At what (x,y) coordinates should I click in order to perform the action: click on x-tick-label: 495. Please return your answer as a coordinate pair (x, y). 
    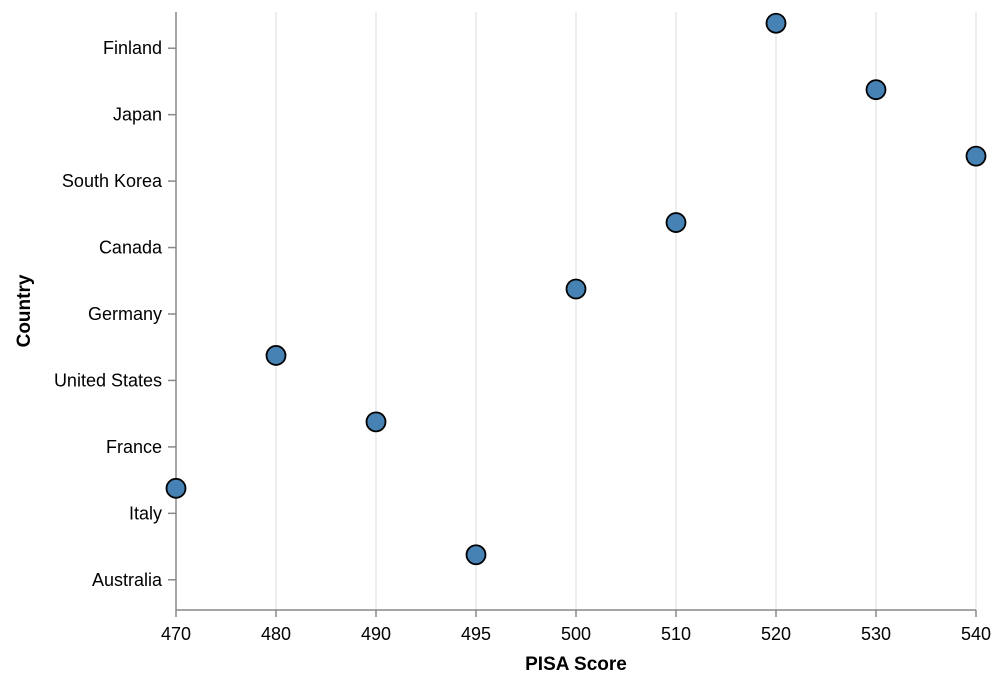
    Looking at the image, I should click on (476, 634).